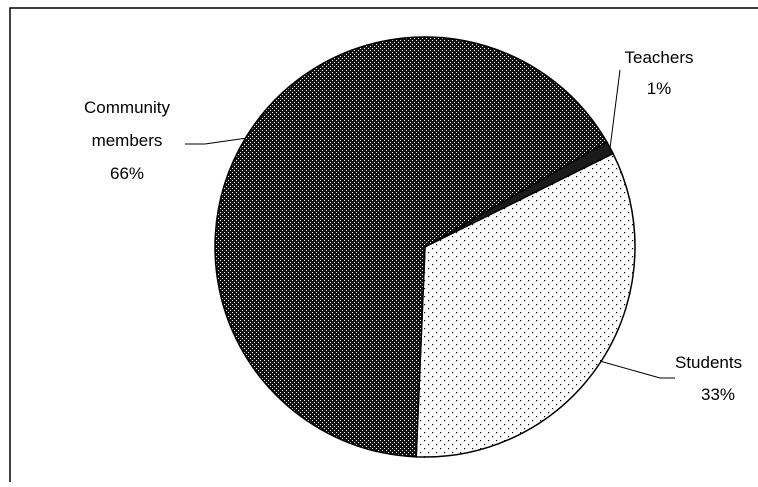 The image size is (758, 487). What do you see at coordinates (215, 141) in the screenshot?
I see `leader-line-community` at bounding box center [215, 141].